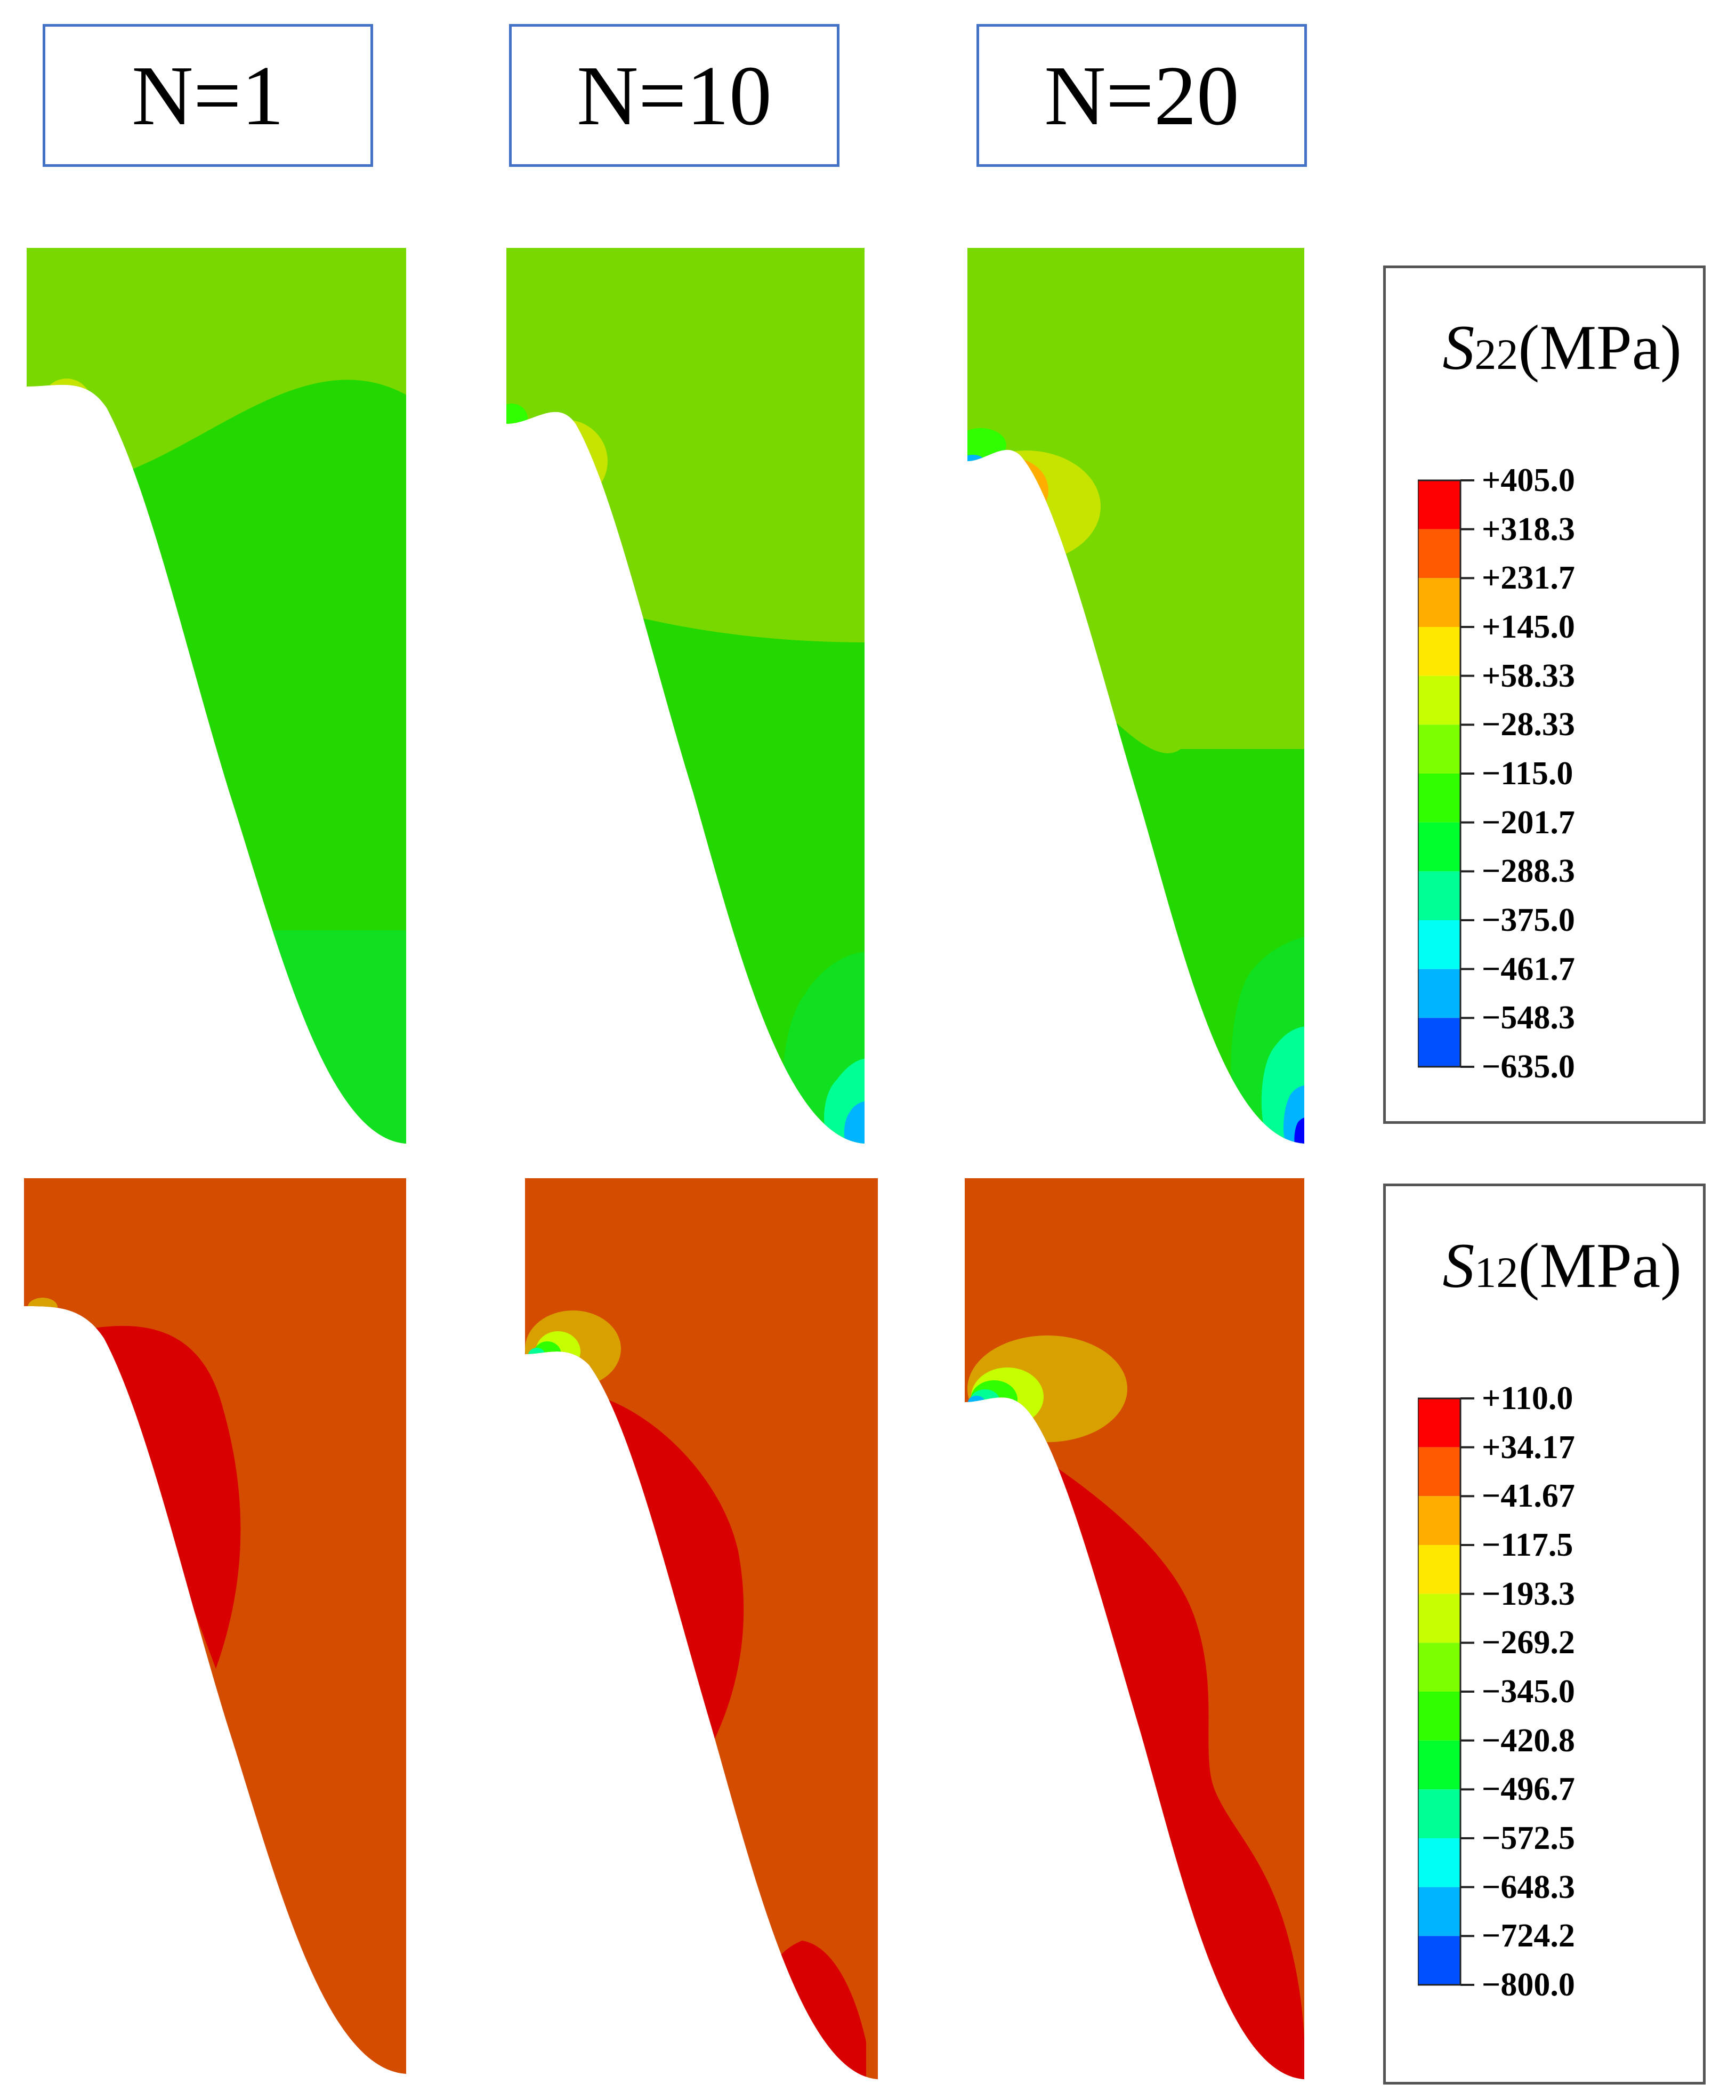 The width and height of the screenshot is (1736, 2100). Describe the element at coordinates (1134, 1628) in the screenshot. I see `s12-contour-n20` at that location.